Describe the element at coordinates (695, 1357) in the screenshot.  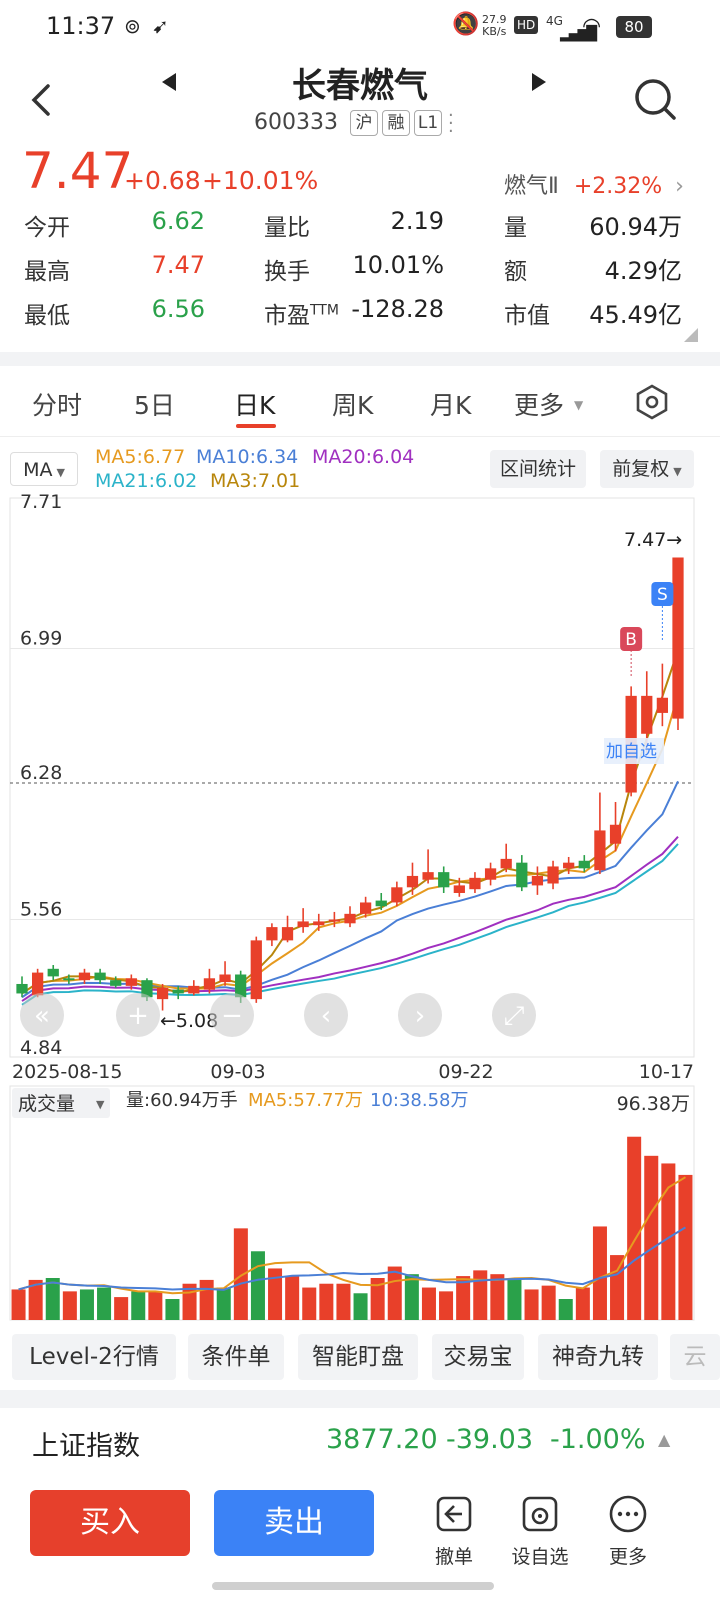
I see `shortcut-5: 云` at that location.